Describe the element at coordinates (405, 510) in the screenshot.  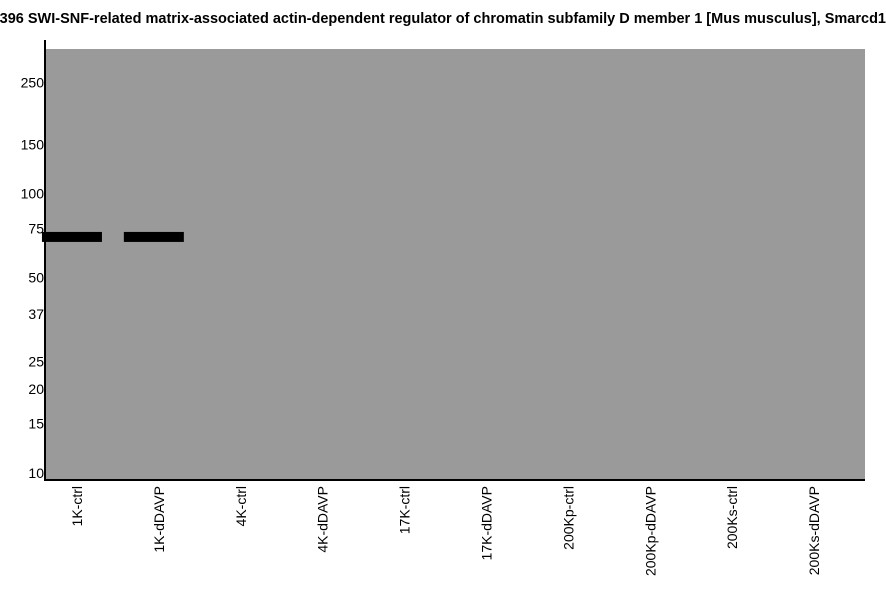
I see `lane-label: 17K-ctrl` at that location.